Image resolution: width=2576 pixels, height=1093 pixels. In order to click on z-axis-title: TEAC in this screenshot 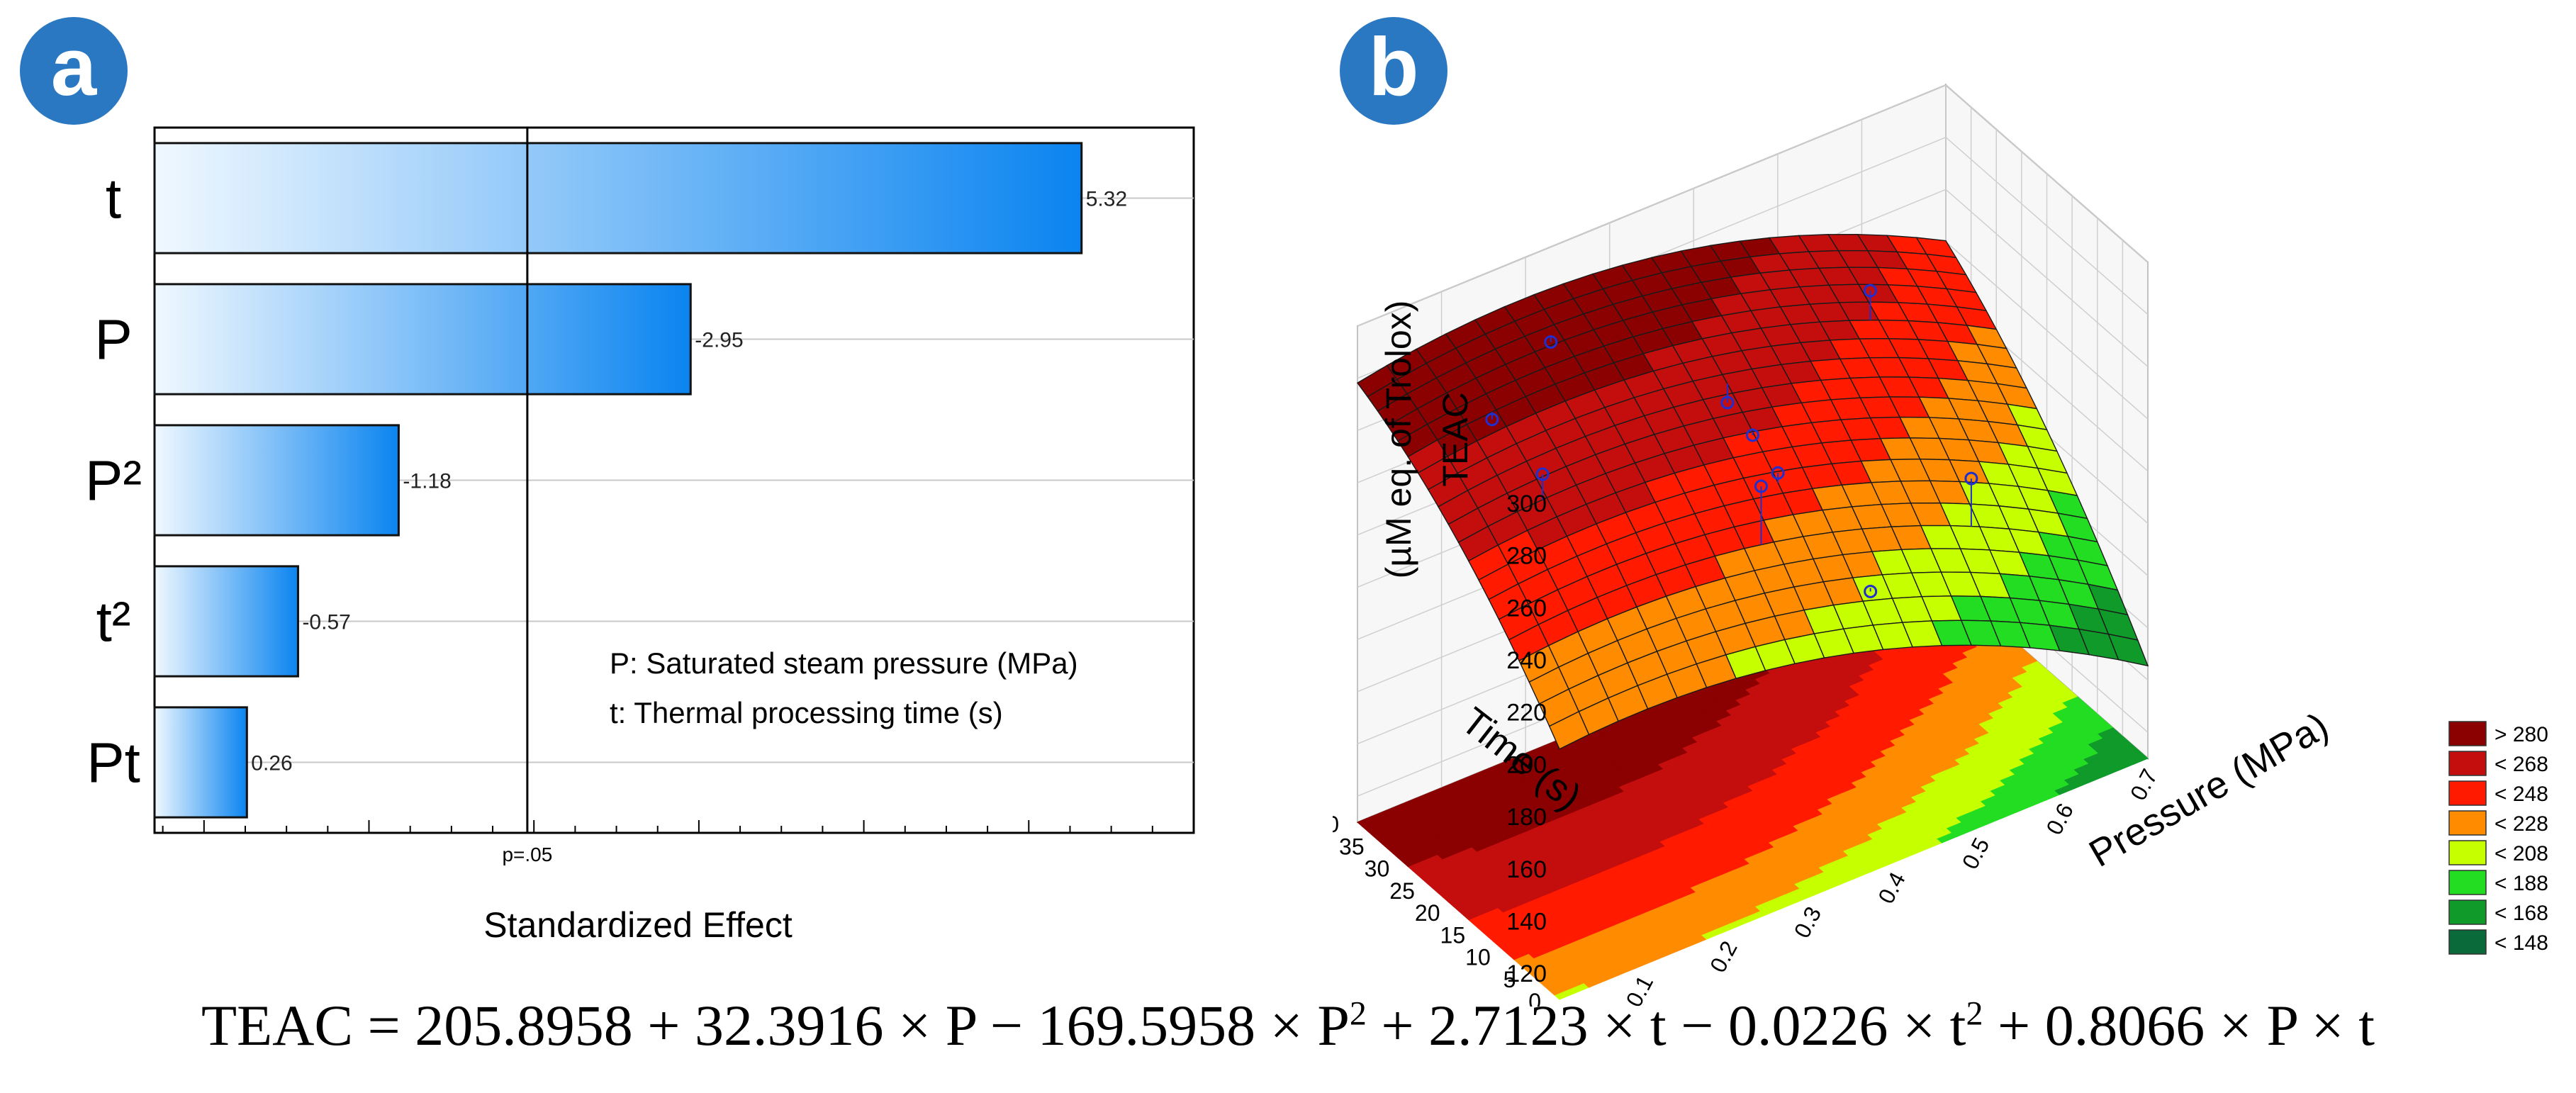, I will do `click(1455, 439)`.